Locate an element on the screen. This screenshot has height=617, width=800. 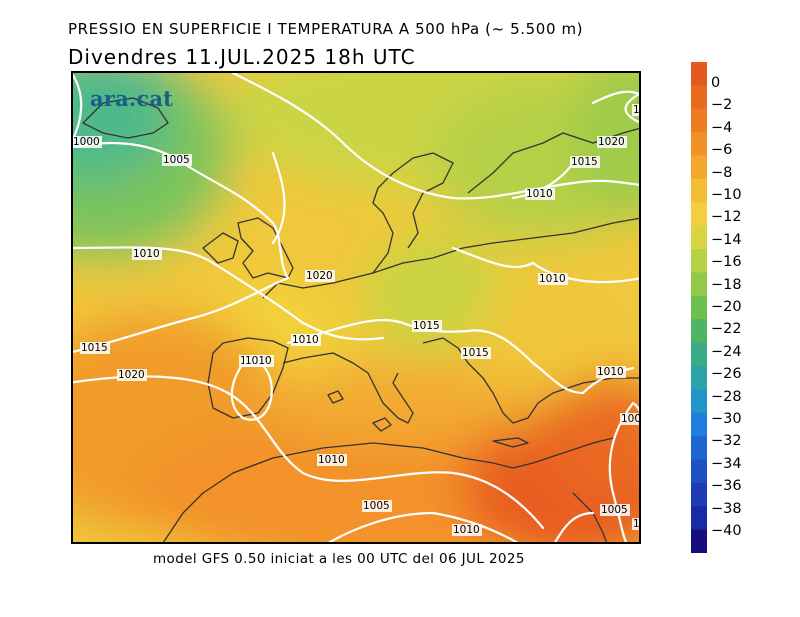
legend-tick-label: −14 is located at coordinates (726, 239).